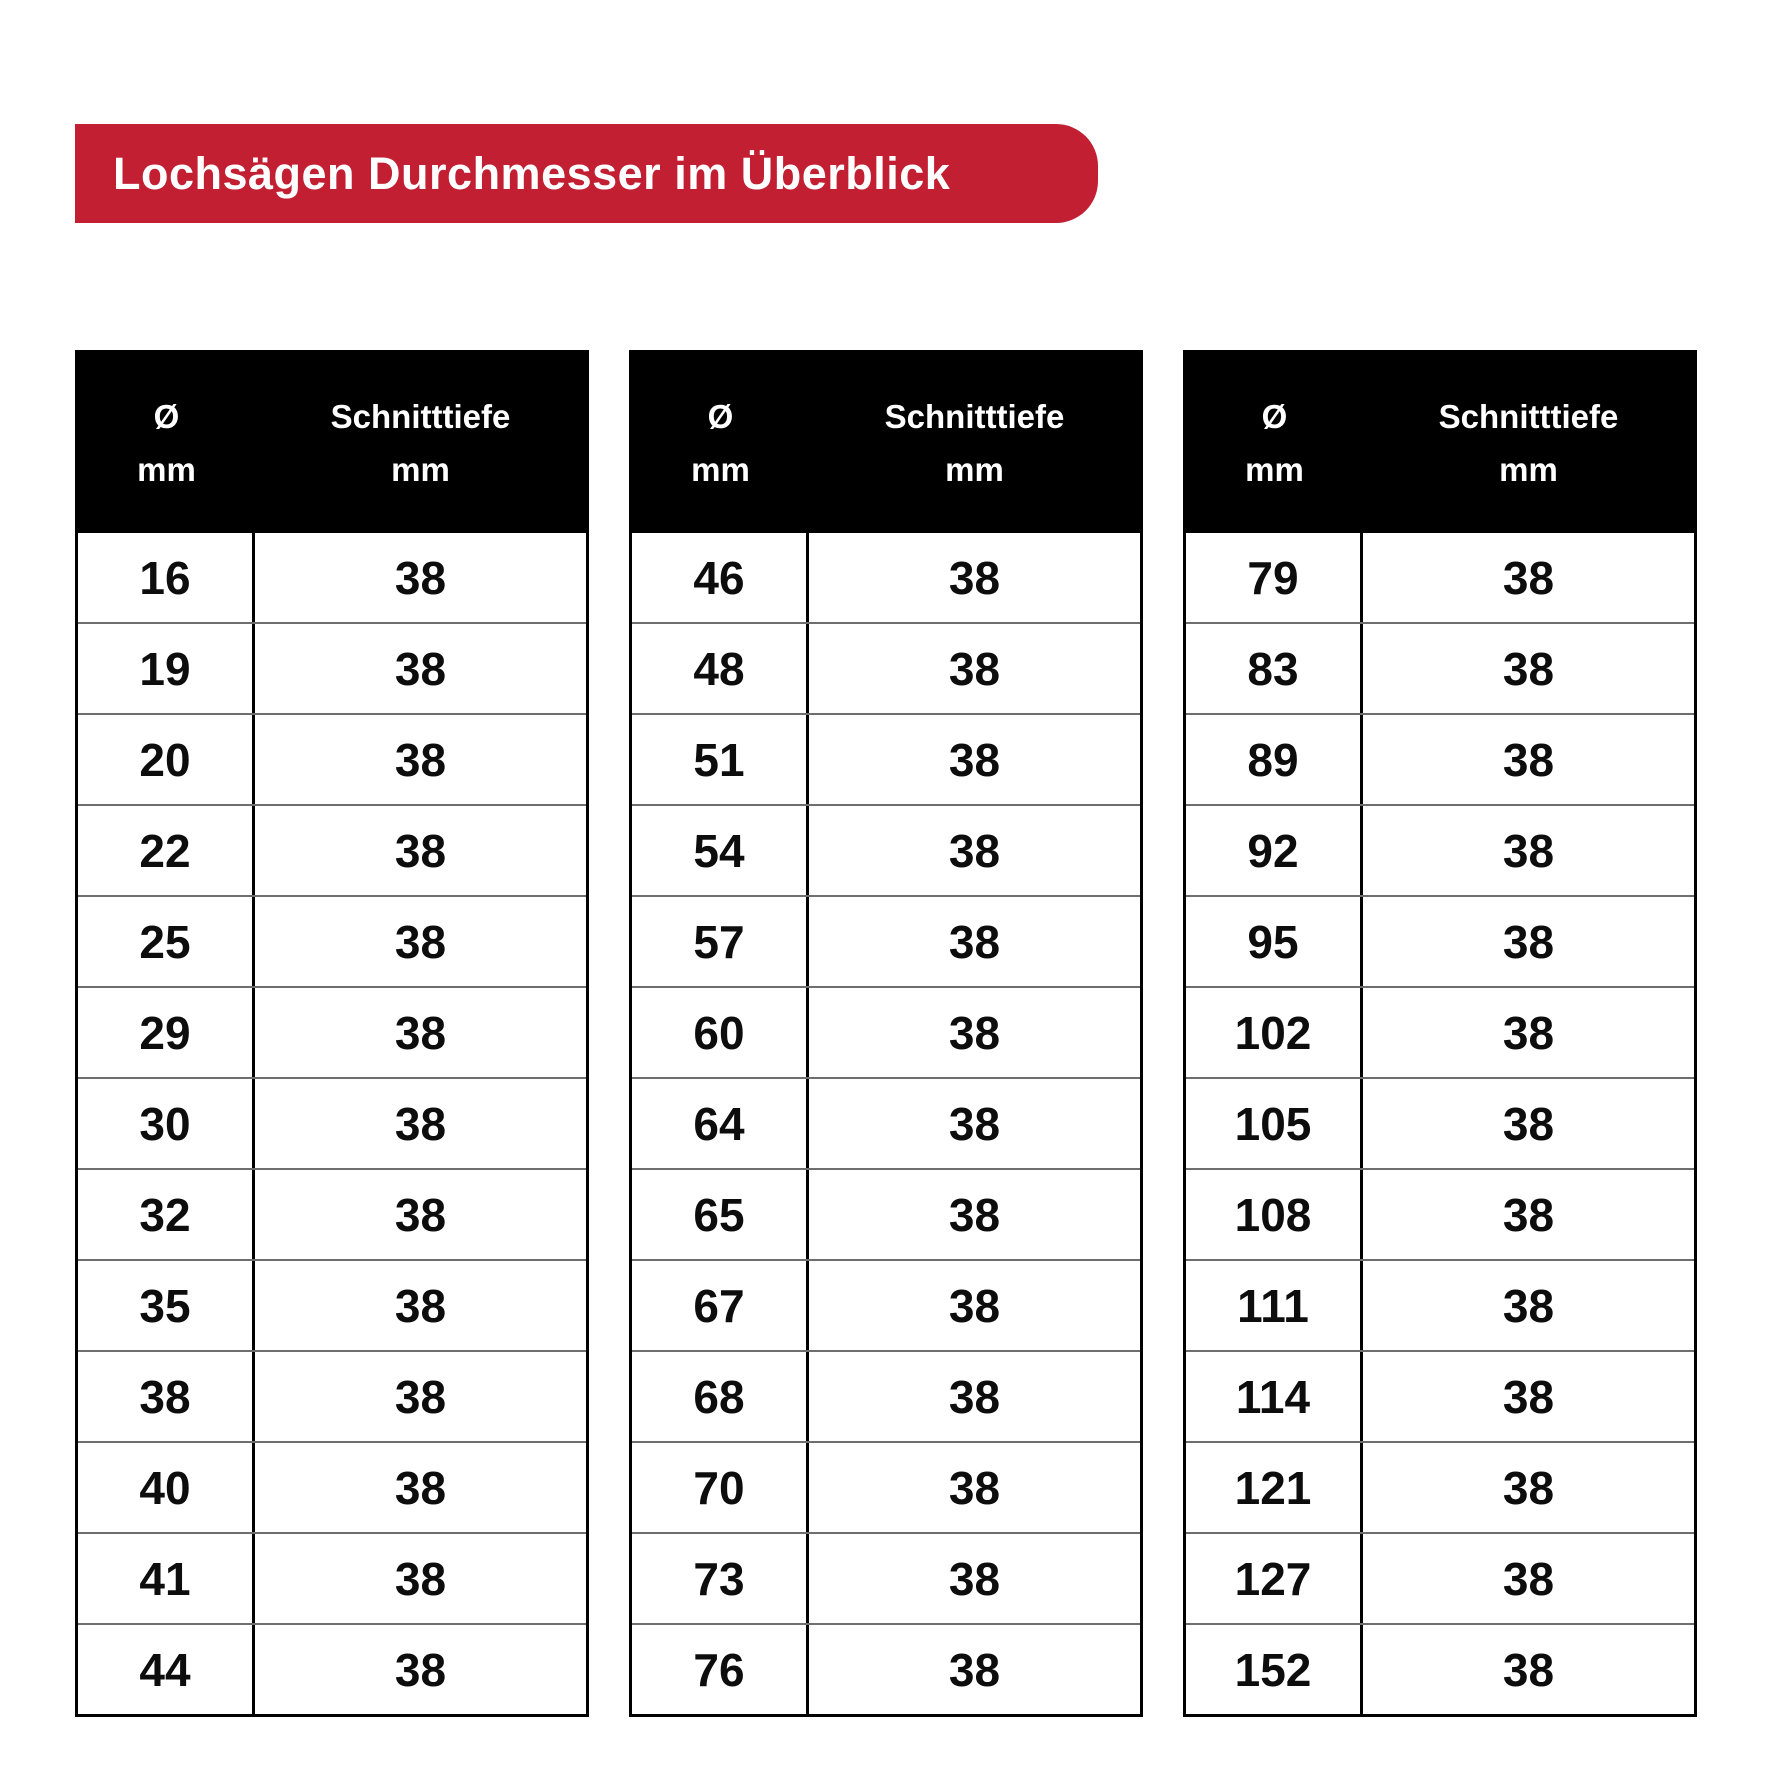 Image resolution: width=1772 pixels, height=1772 pixels. What do you see at coordinates (1440, 1395) in the screenshot?
I see `table-row: 114 38` at bounding box center [1440, 1395].